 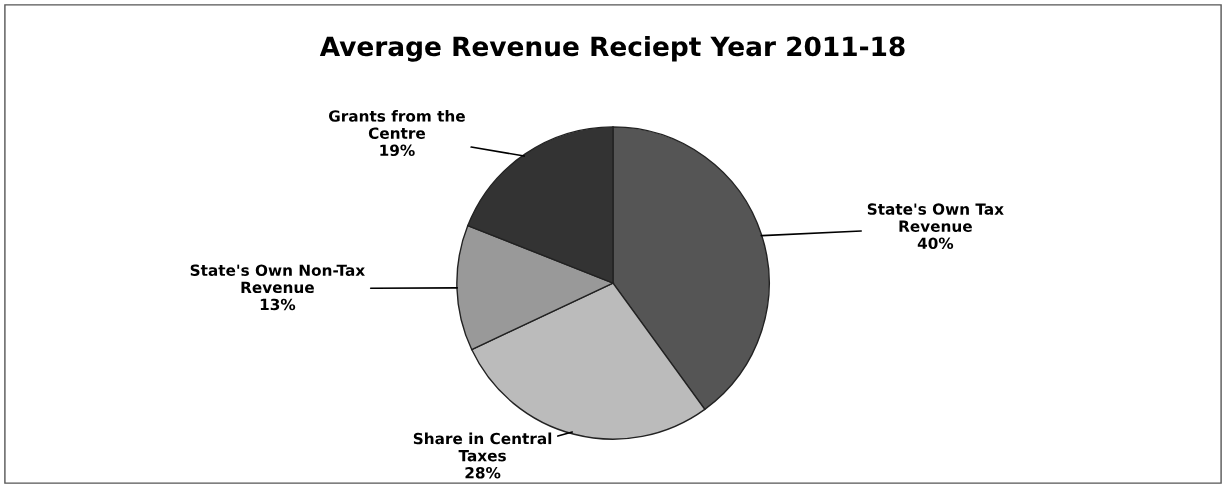 I want to click on data-label: 28%, so click(x=483, y=472).